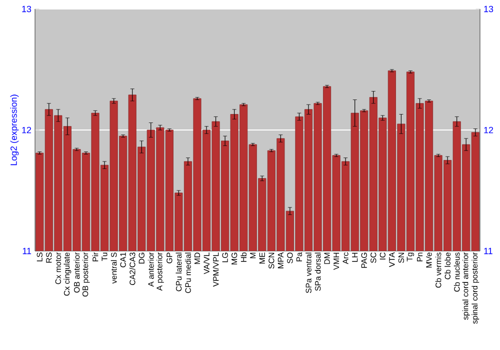  I want to click on y-tick-label: 11, so click(27, 251).